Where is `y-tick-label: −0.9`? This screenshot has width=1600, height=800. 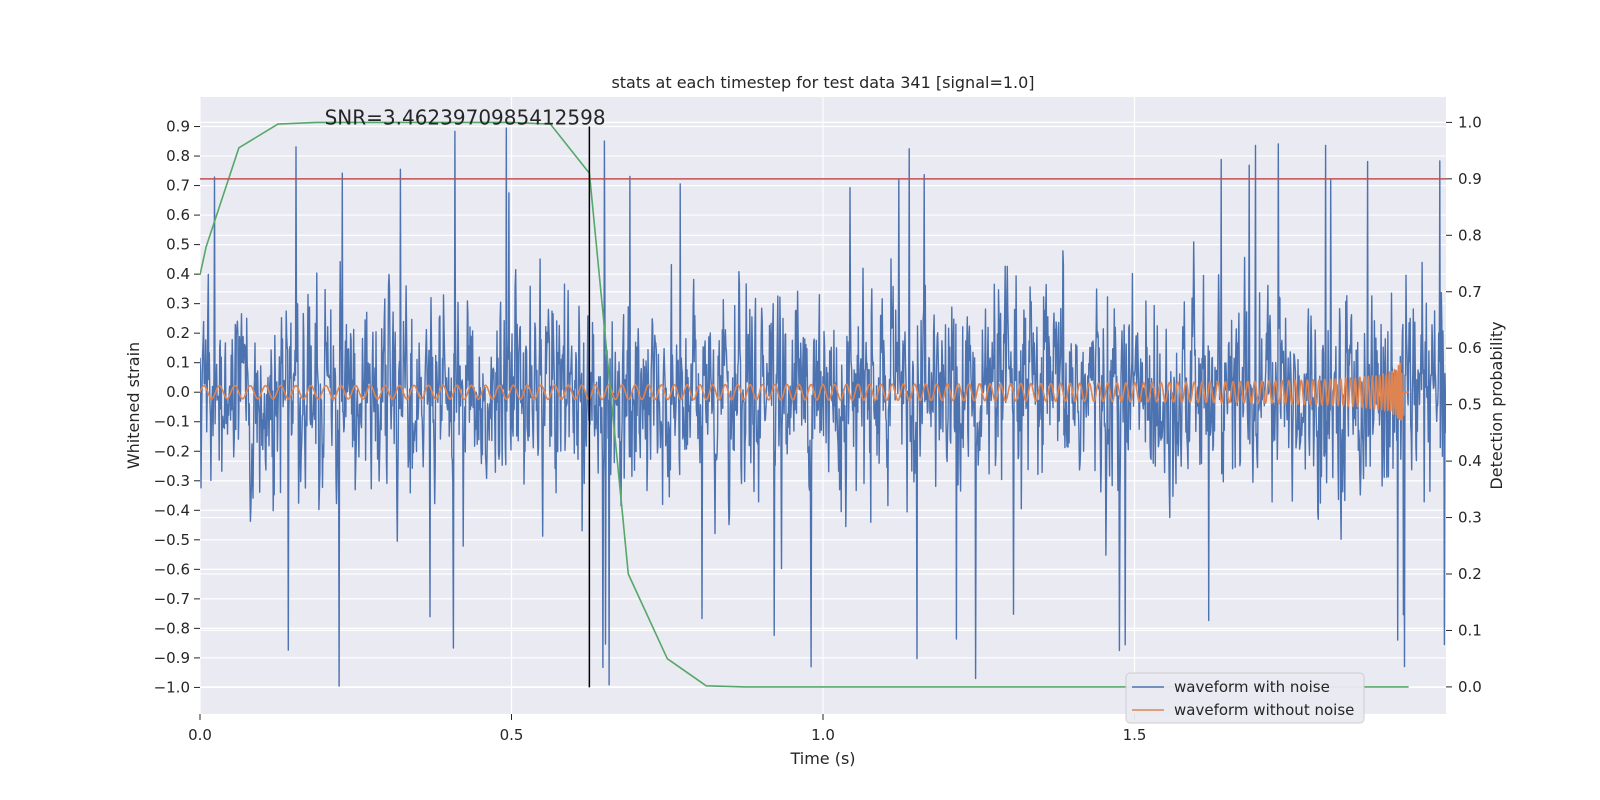 y-tick-label: −0.9 is located at coordinates (172, 658).